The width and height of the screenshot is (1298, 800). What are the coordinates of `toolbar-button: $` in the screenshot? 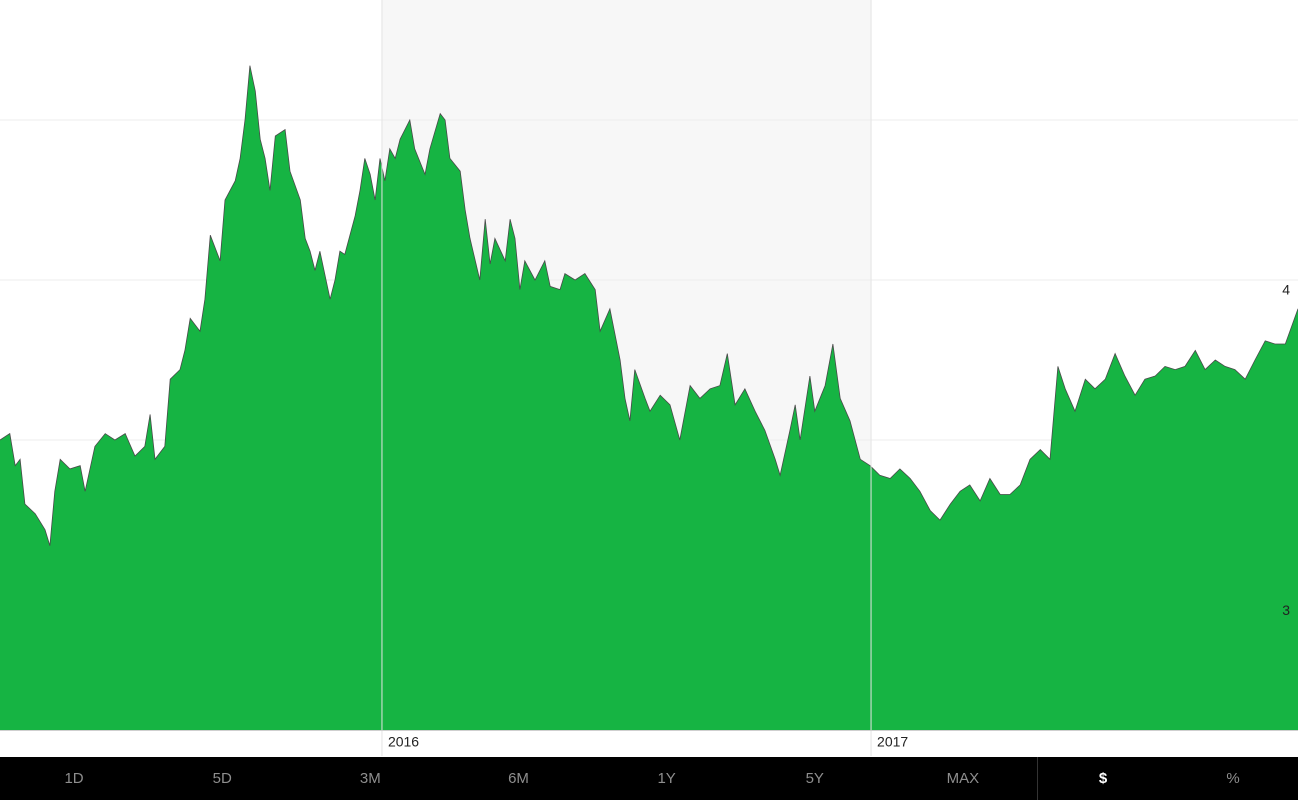 It's located at (1103, 778).